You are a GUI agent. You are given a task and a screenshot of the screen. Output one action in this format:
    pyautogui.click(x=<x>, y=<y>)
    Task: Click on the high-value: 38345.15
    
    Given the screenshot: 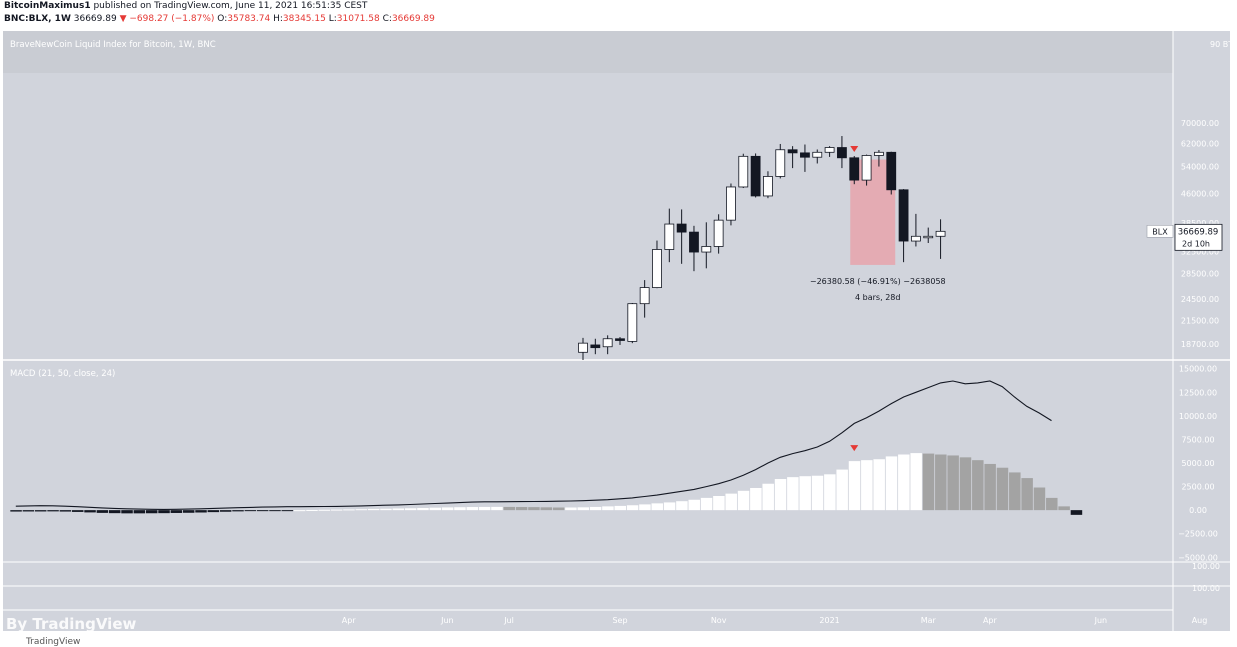 What is the action you would take?
    pyautogui.click(x=304, y=19)
    